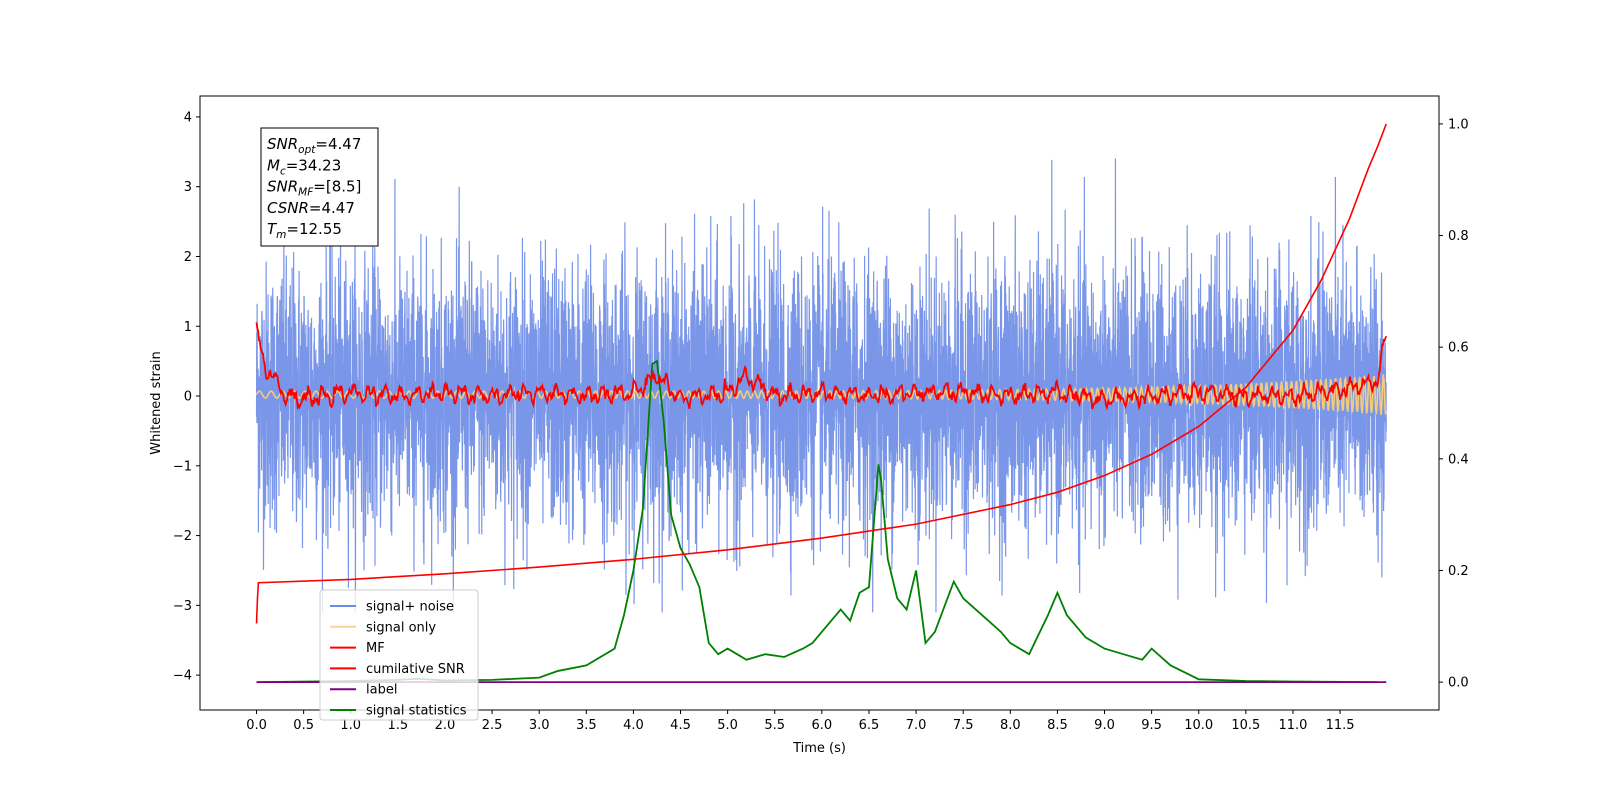 The image size is (1600, 800). I want to click on left-y-axis-ticks: 4 3 2 1 0 −1 −2 −3 −4, so click(186, 397).